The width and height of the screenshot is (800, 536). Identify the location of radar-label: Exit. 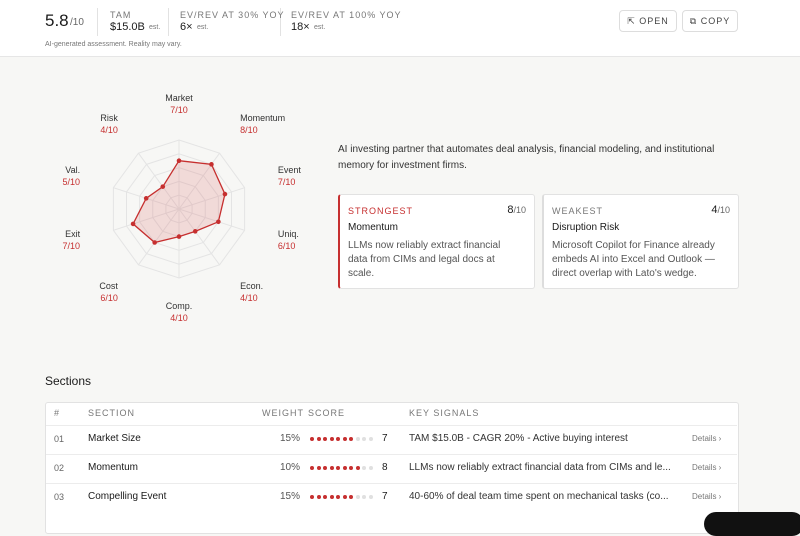
(73, 234).